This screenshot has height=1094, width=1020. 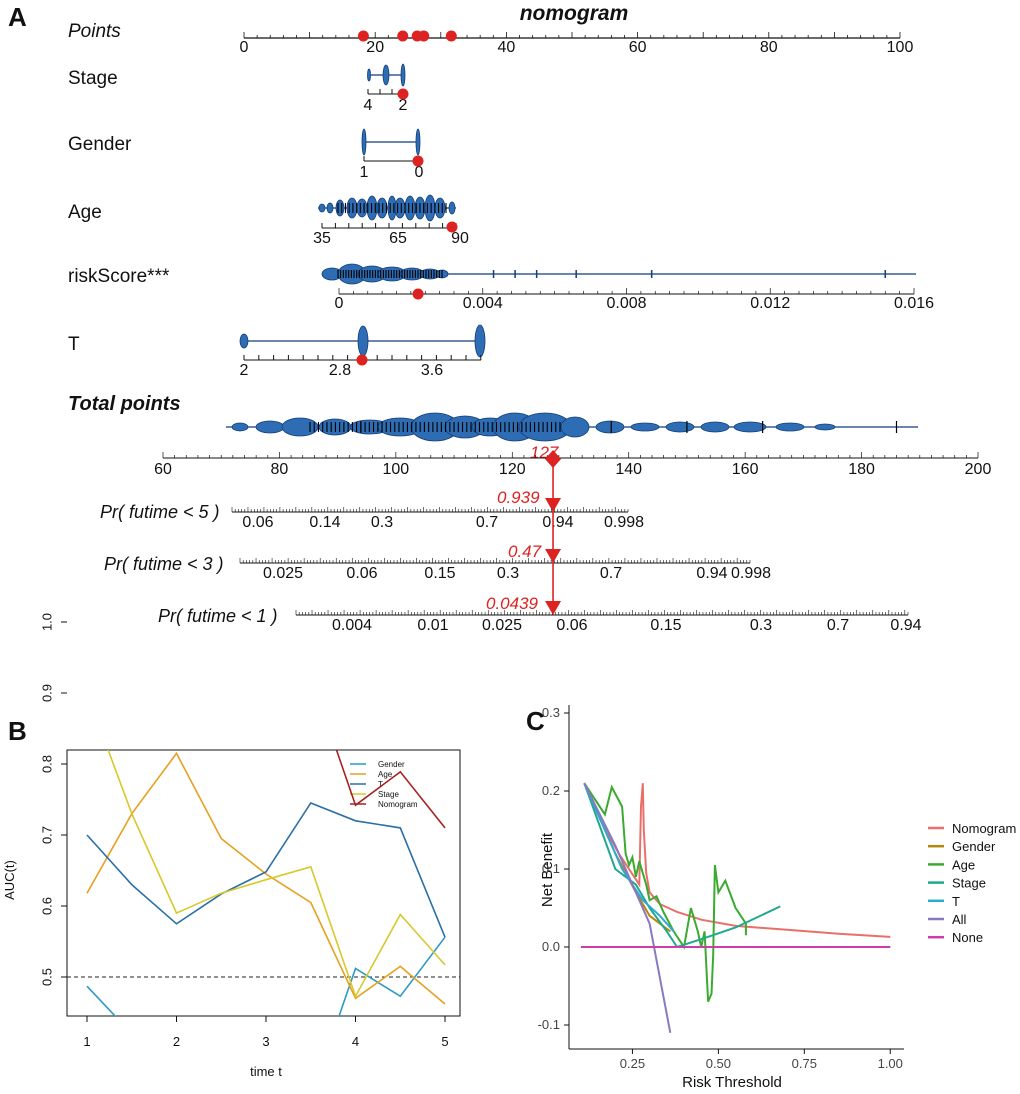 What do you see at coordinates (439, 573) in the screenshot?
I see `prob-tick-label: 0.15` at bounding box center [439, 573].